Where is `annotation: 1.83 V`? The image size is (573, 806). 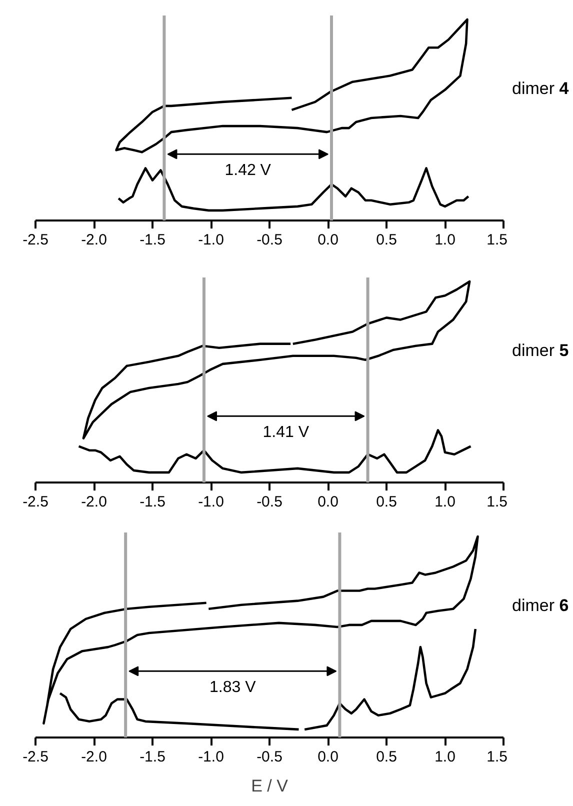 annotation: 1.83 V is located at coordinates (233, 687).